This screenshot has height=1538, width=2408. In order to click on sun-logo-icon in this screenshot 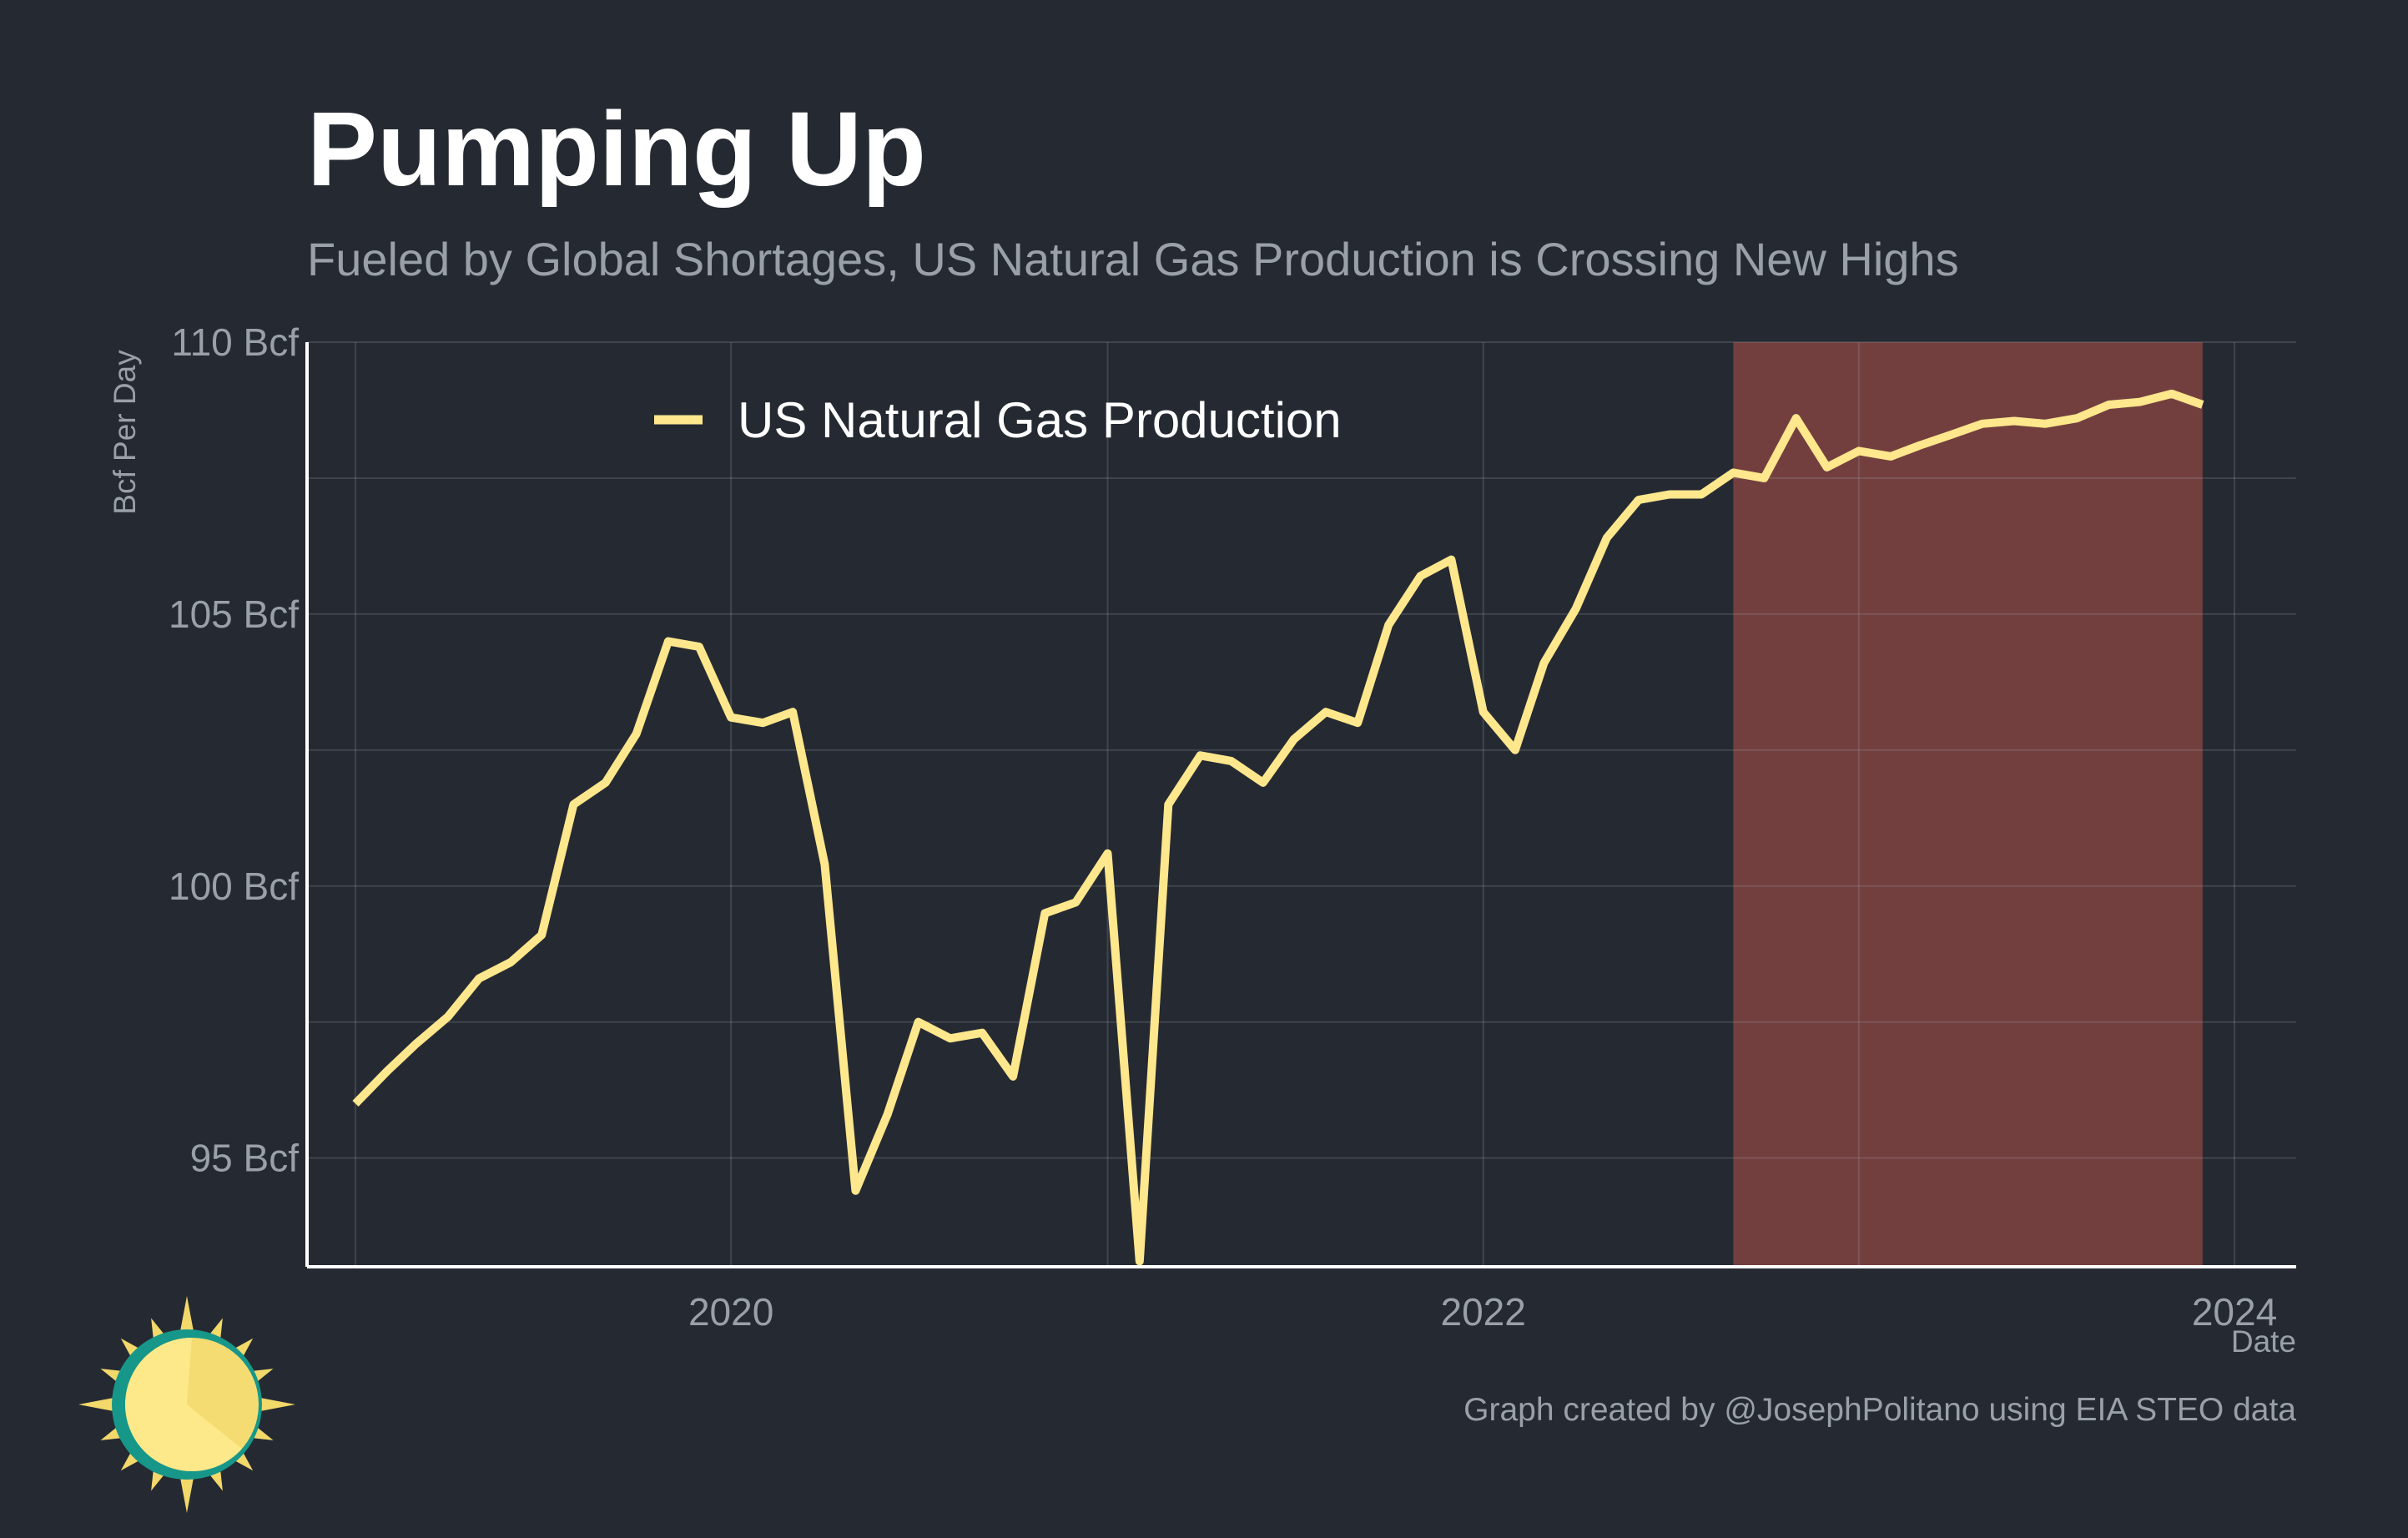, I will do `click(186, 1404)`.